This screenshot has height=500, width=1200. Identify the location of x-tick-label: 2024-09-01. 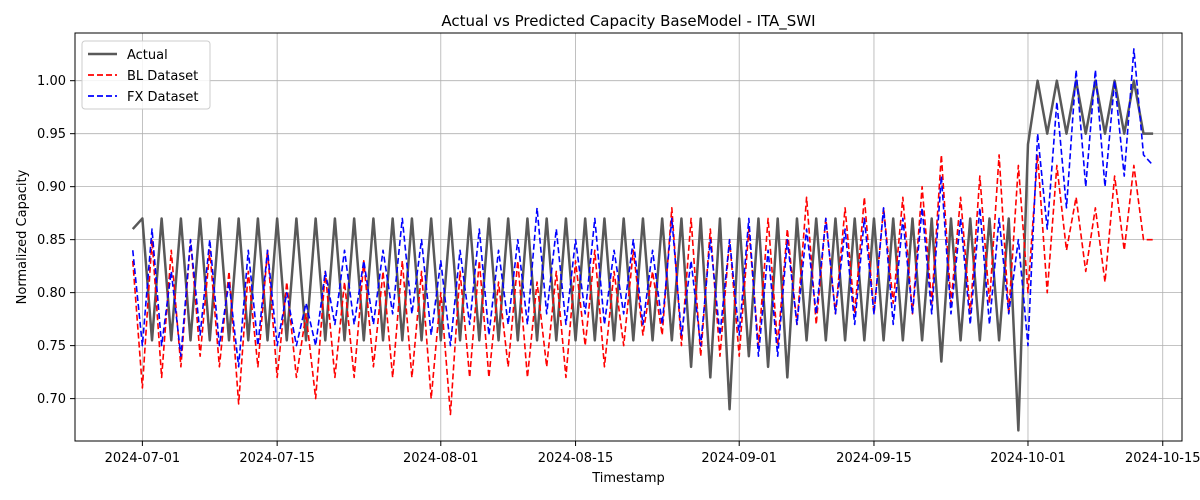
(739, 458).